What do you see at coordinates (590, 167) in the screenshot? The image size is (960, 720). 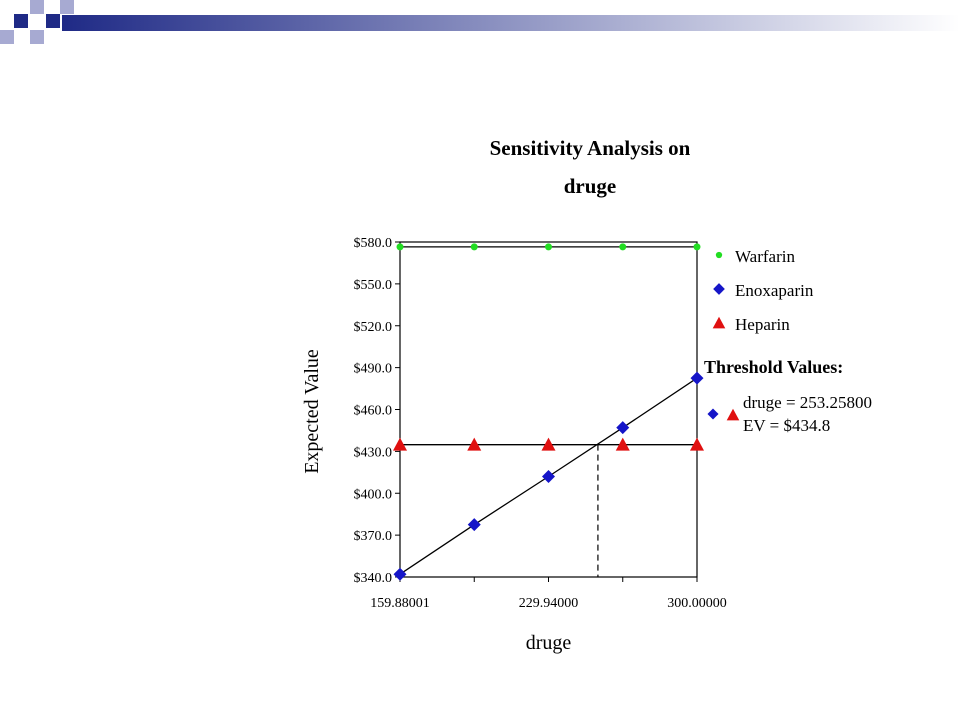 I see `chart-title: Sensitivity Analysis on druge` at bounding box center [590, 167].